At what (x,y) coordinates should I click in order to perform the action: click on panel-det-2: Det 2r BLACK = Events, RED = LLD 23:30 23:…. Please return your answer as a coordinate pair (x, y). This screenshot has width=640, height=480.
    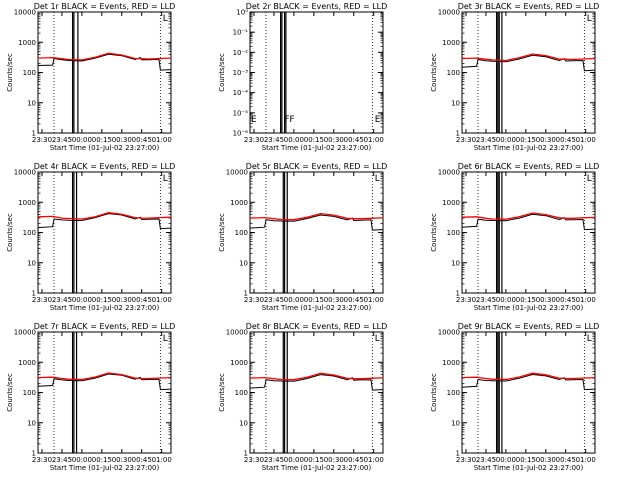
    Looking at the image, I should click on (302, 77).